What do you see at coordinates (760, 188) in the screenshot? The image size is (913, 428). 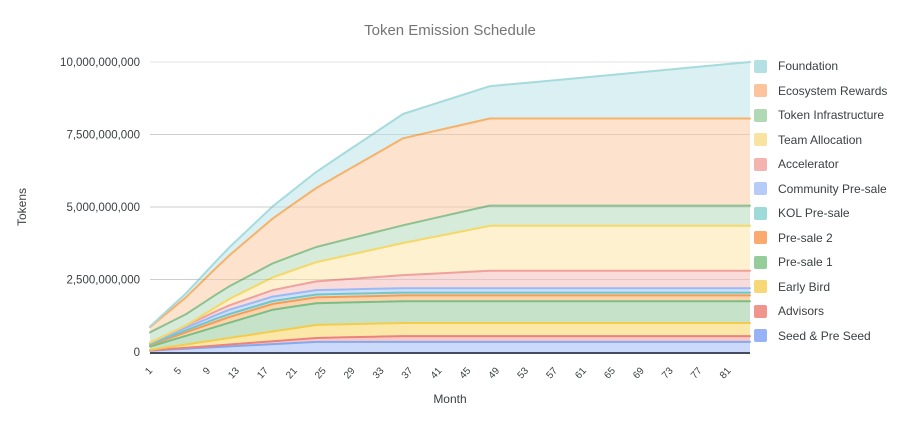 I see `legend-swatch-community-pre-sale` at bounding box center [760, 188].